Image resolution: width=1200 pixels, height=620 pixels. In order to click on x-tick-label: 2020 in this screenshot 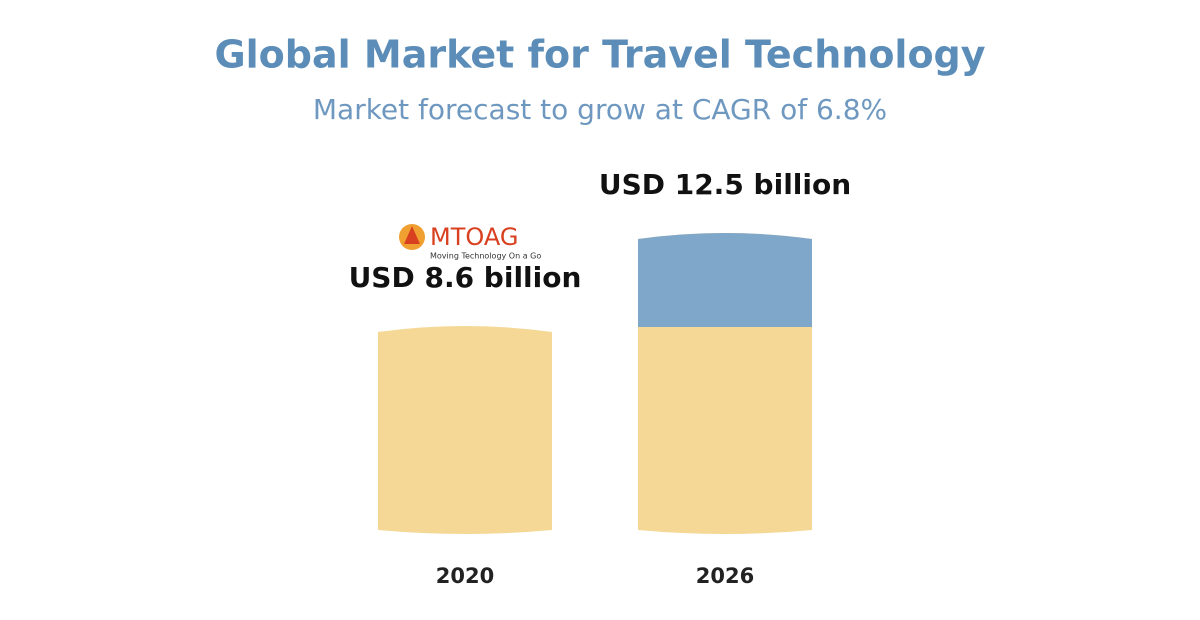, I will do `click(465, 576)`.